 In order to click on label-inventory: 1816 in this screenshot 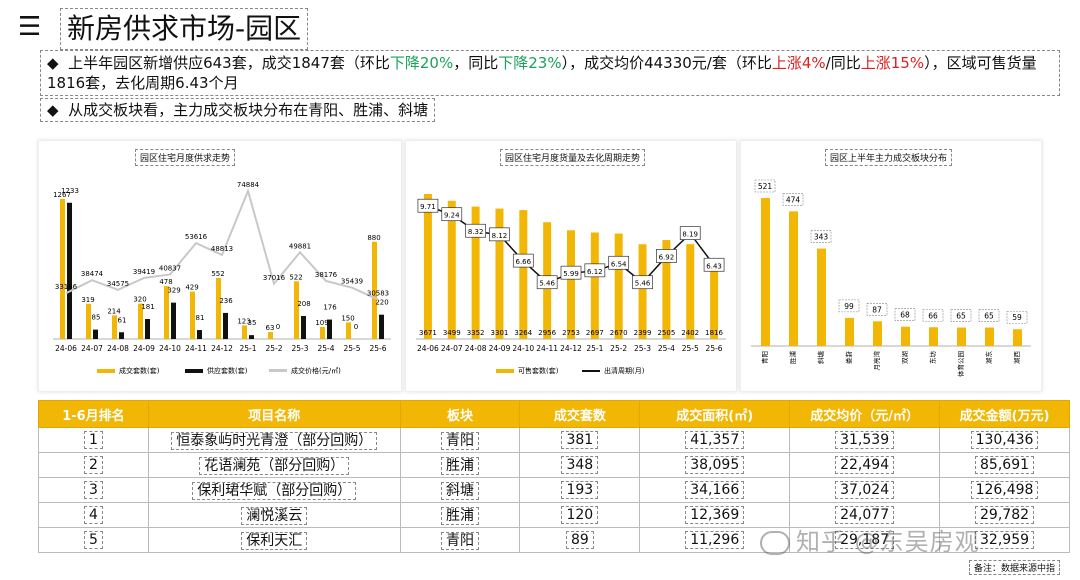, I will do `click(714, 333)`.